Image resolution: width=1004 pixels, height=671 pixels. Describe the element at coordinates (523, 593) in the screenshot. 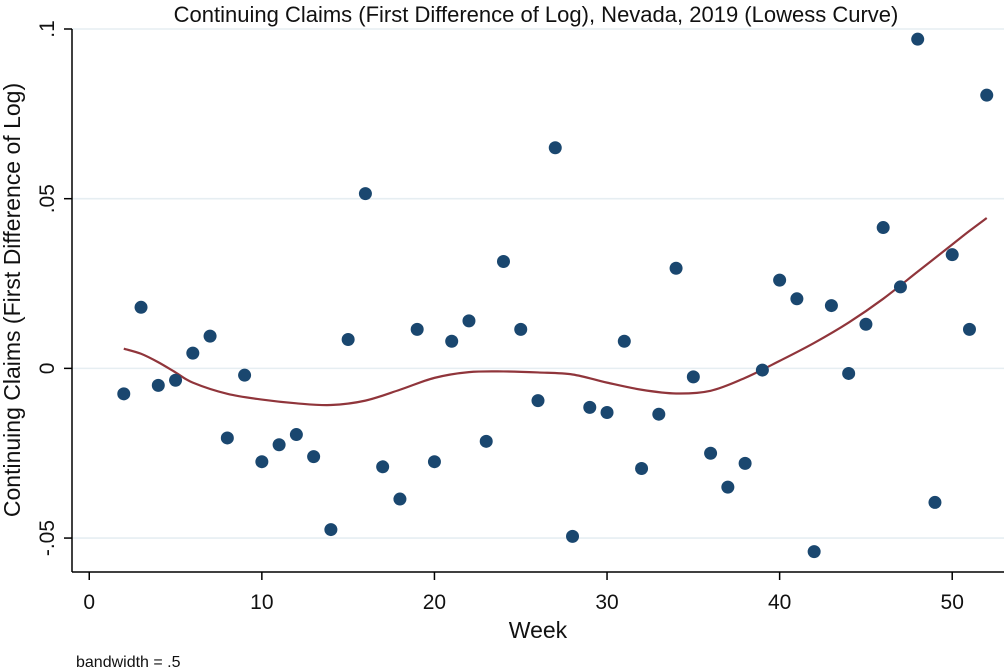

I see `x-axis-ticks: 0 10 20 30 40 50` at that location.